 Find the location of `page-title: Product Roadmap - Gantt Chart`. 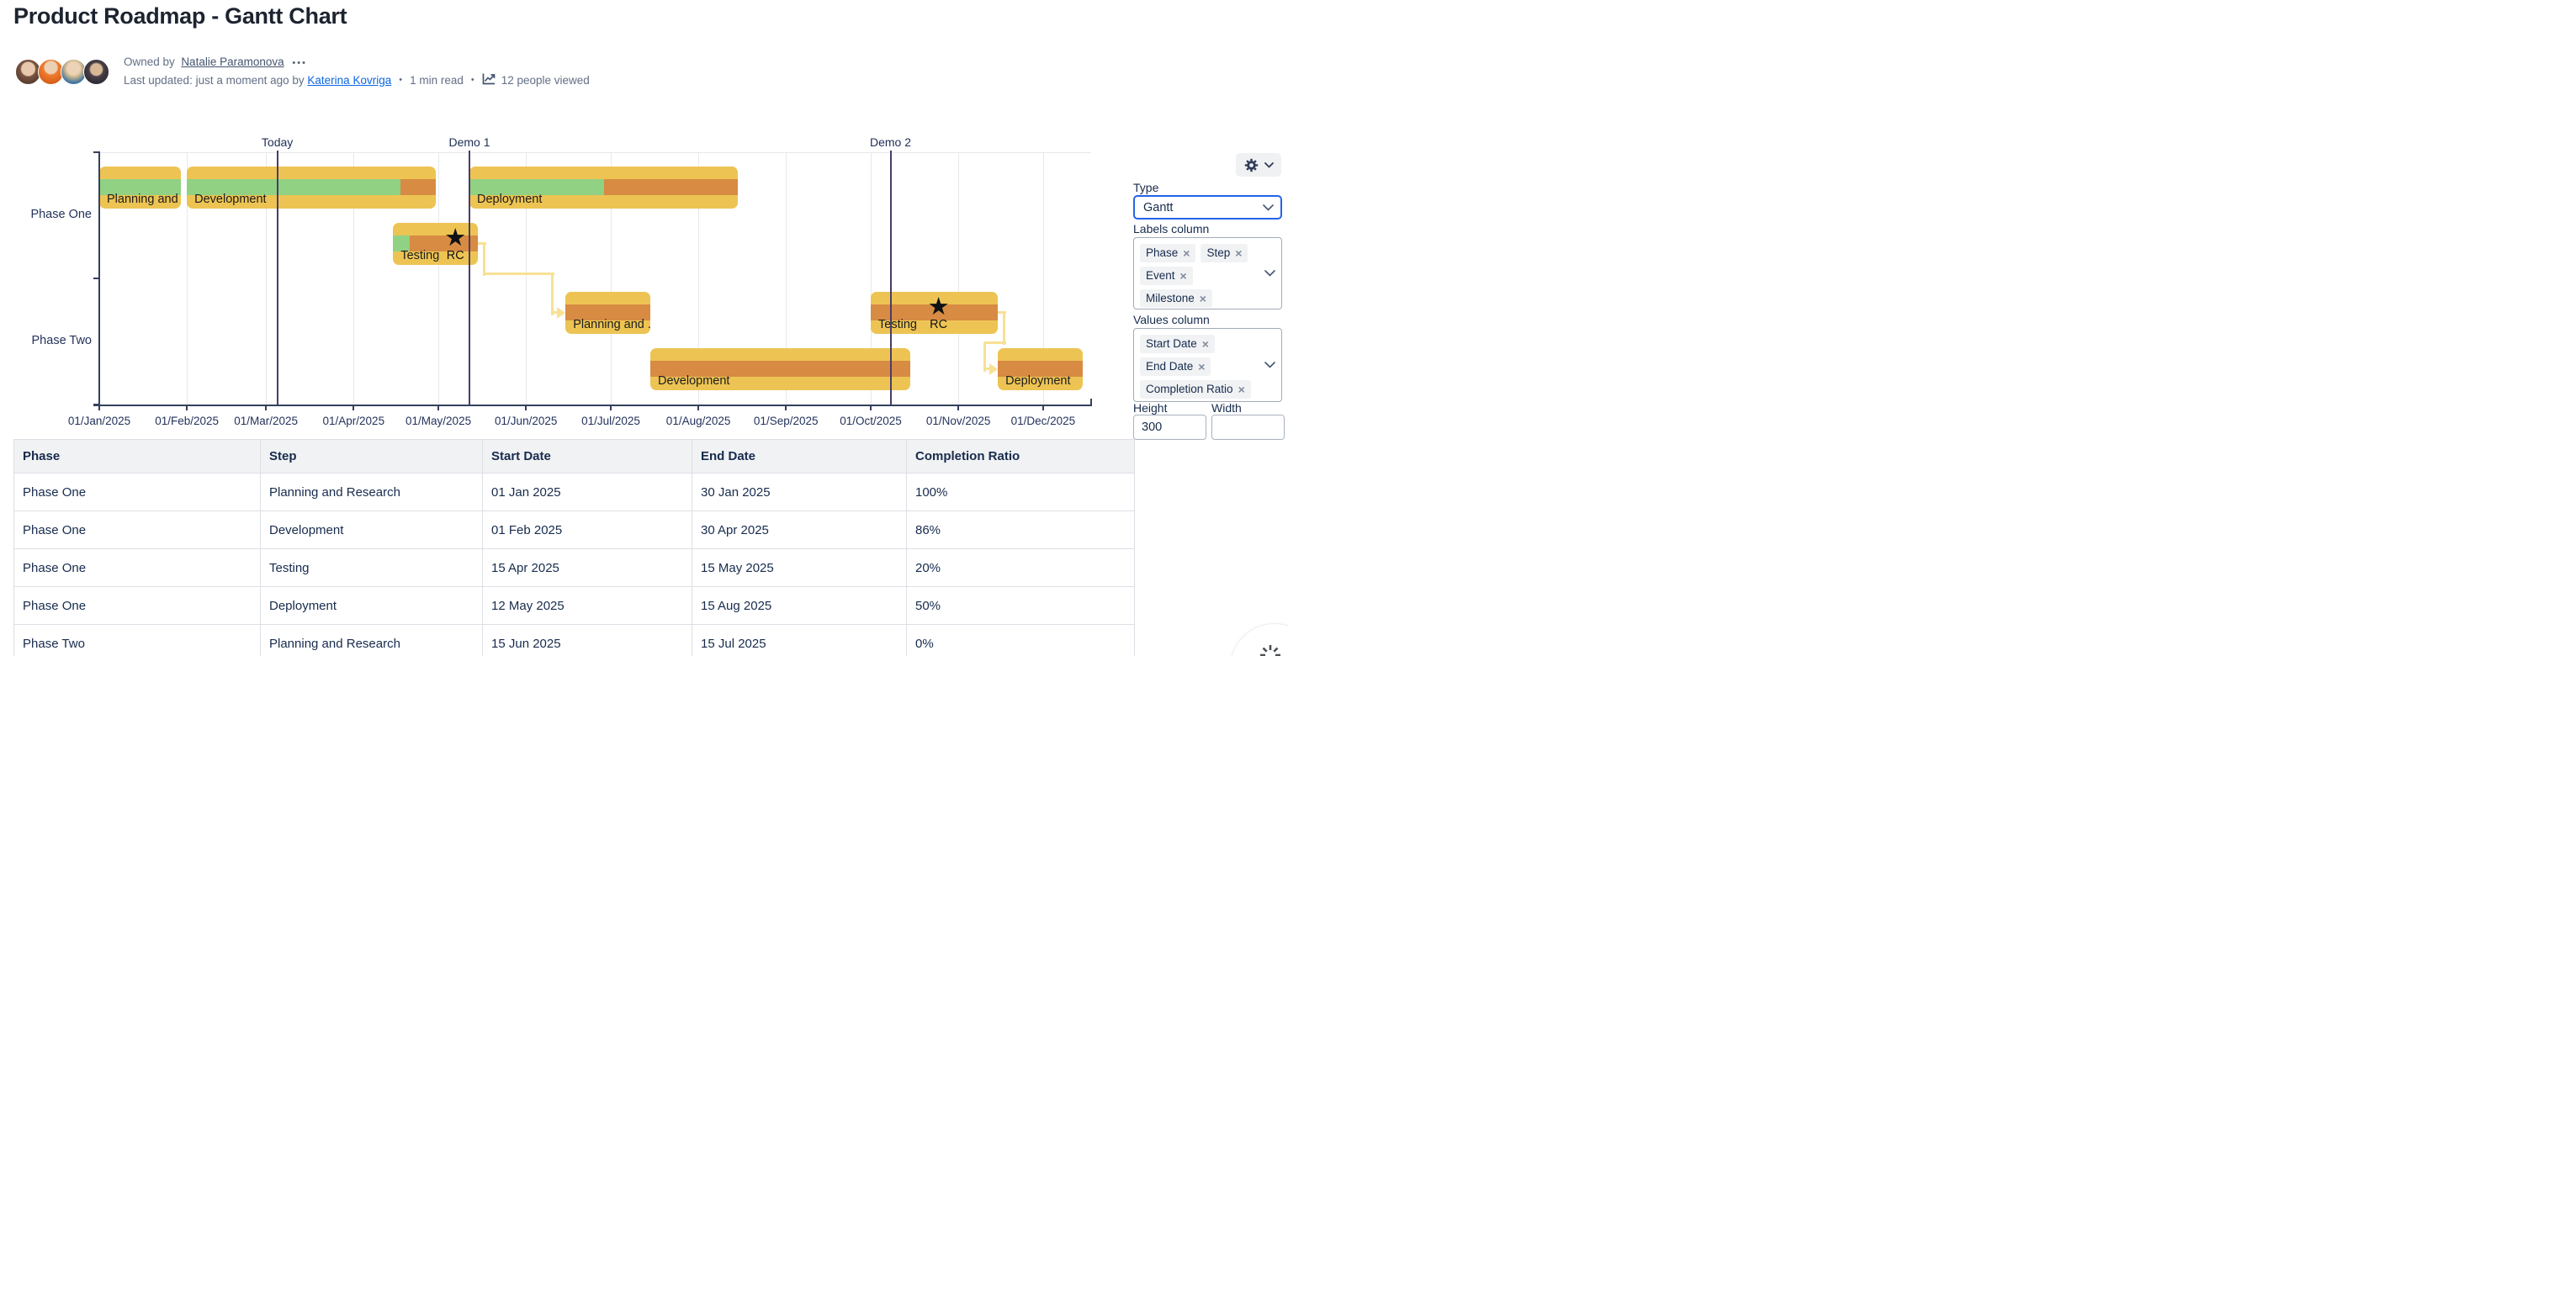

page-title: Product Roadmap - Gantt Chart is located at coordinates (180, 16).